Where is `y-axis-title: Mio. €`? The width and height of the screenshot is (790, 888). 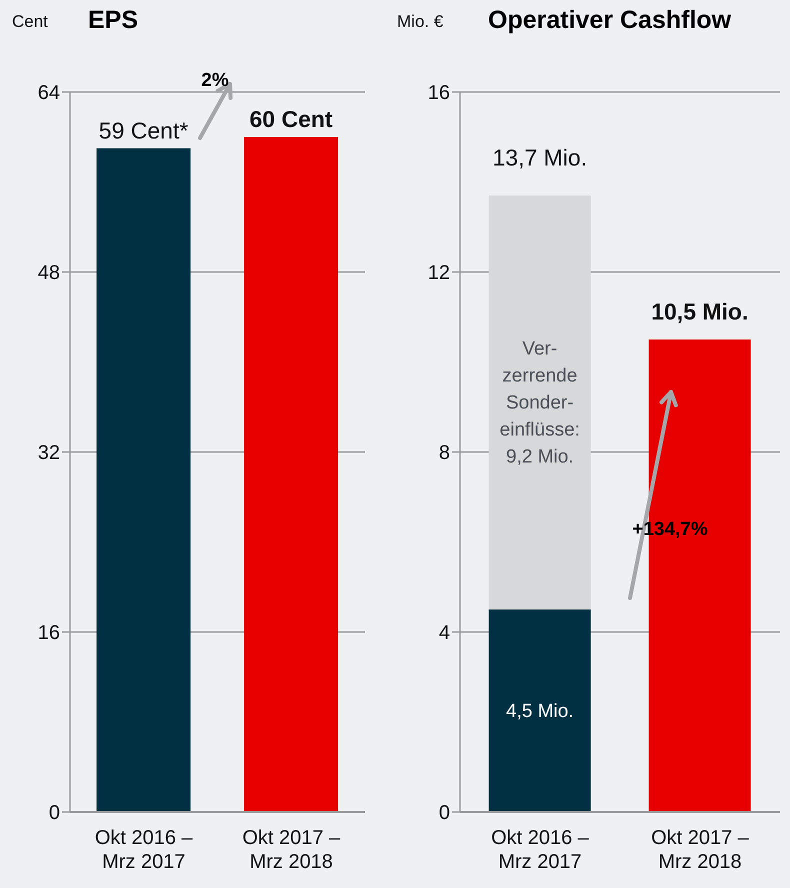 y-axis-title: Mio. € is located at coordinates (420, 22).